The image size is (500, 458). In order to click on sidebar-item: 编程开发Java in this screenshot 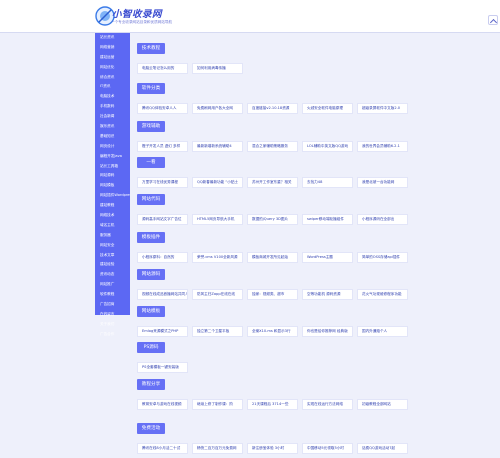, I will do `click(111, 155)`.